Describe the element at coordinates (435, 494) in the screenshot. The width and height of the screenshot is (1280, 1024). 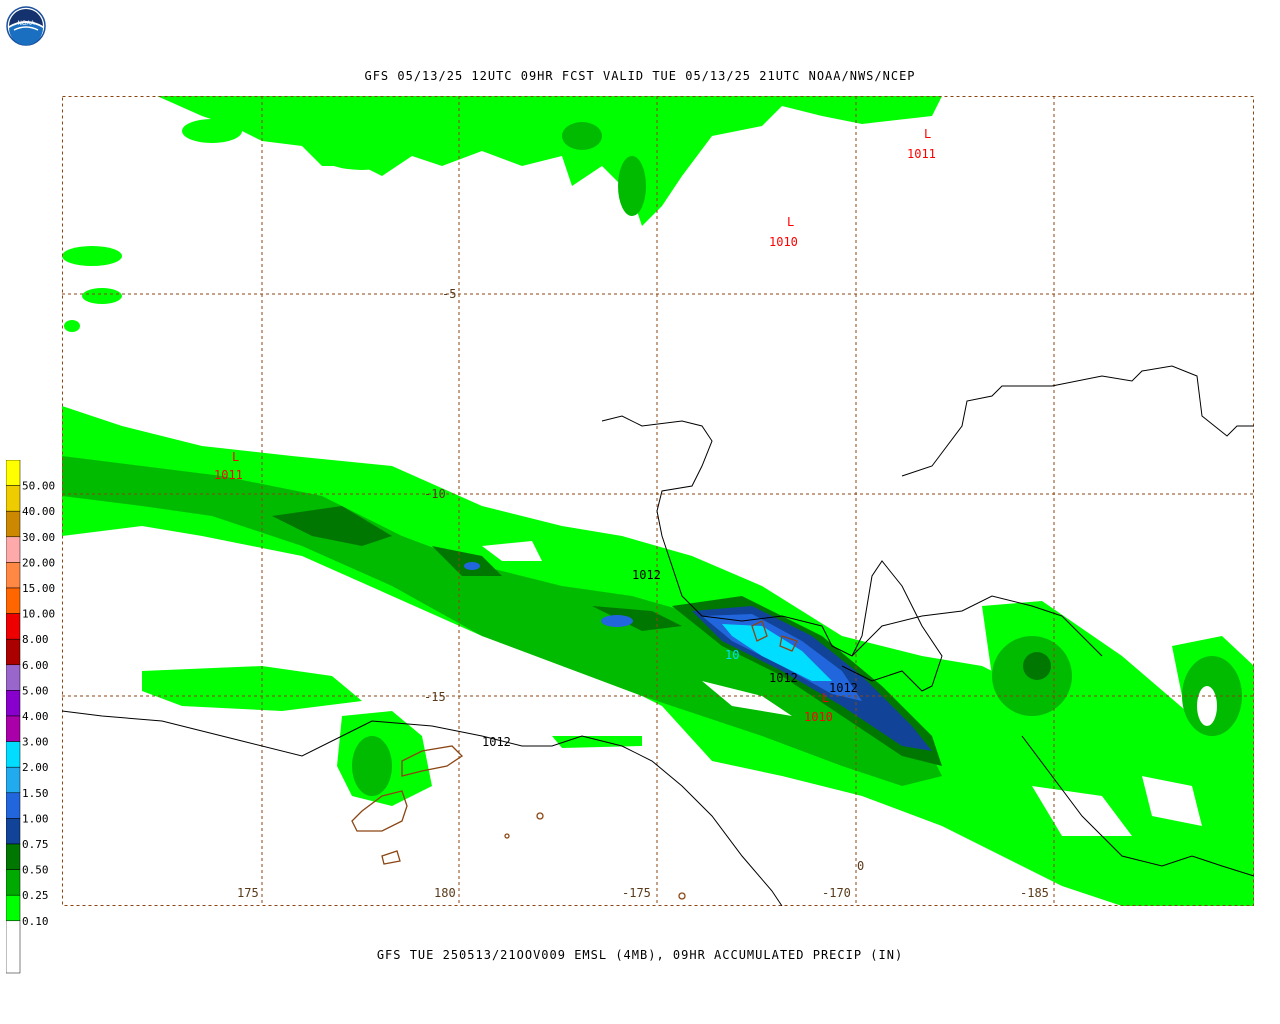
I see `lat-label: -10` at that location.